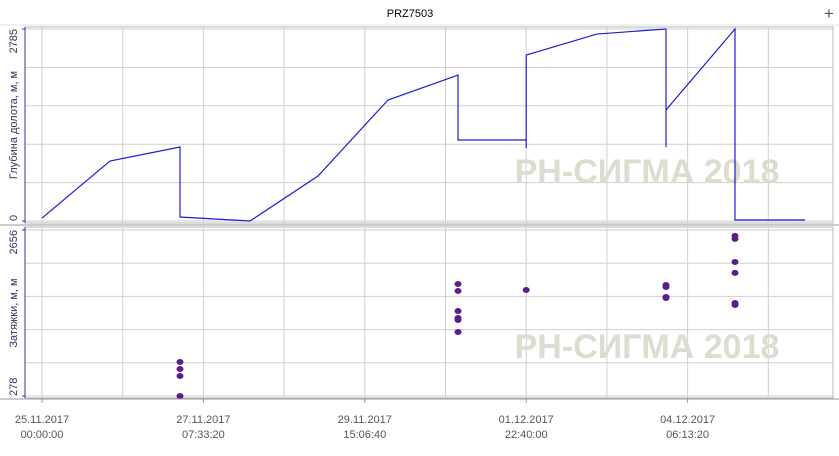  I want to click on y-tick-label: 2785, so click(14, 41).